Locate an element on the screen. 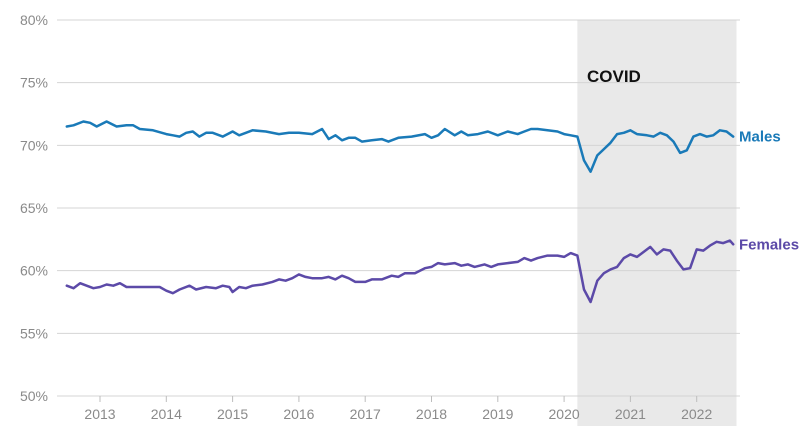 The image size is (811, 434). y-tick-label-60: 60% is located at coordinates (34, 271).